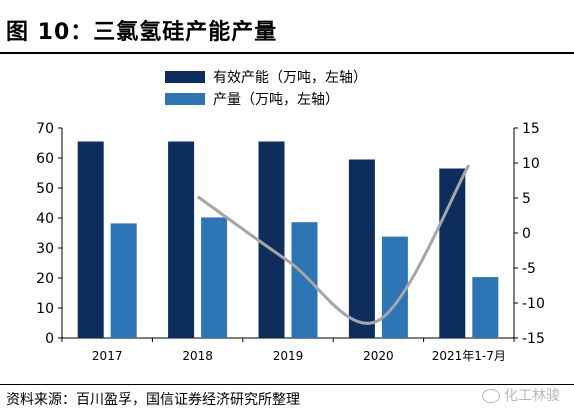 The height and width of the screenshot is (414, 574). I want to click on title-rule, so click(287, 53).